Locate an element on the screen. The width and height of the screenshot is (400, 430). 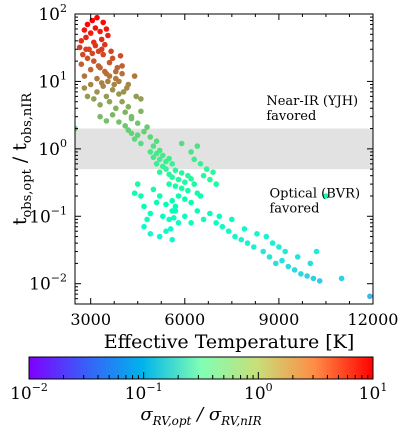
colorbar-gradient is located at coordinates (201, 368).